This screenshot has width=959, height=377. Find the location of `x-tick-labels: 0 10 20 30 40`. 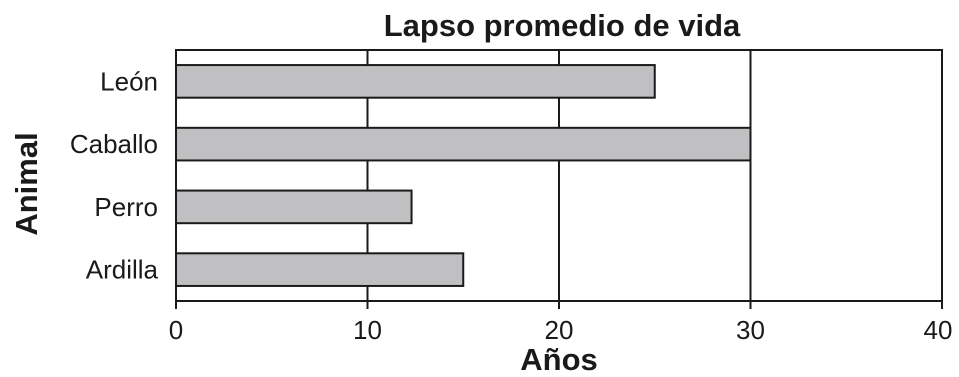

x-tick-labels: 0 10 20 30 40 is located at coordinates (561, 323).